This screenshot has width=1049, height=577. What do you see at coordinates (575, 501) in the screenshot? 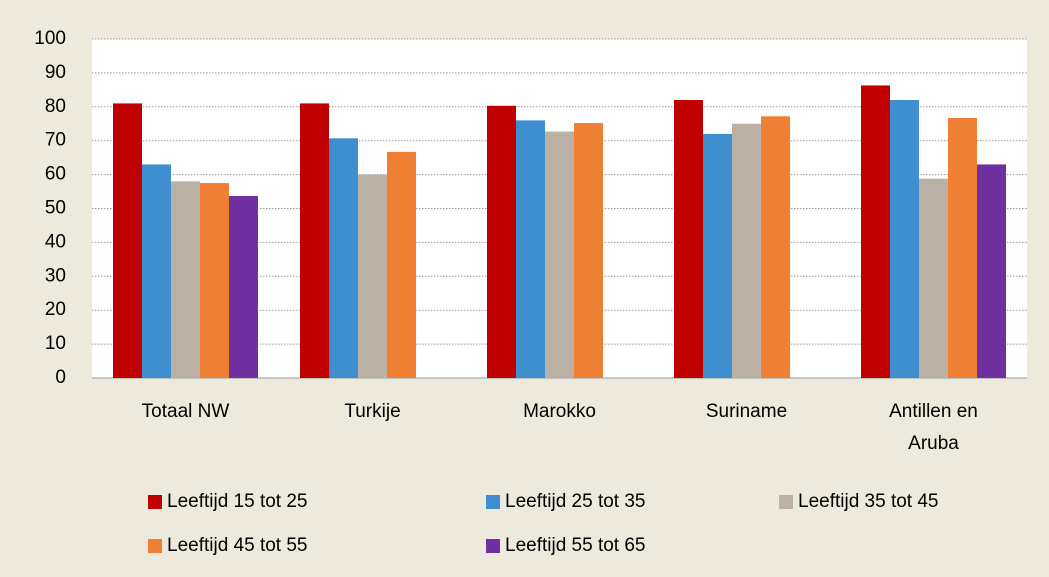
I see `legend-label: Leeftijd 25 tot 35` at bounding box center [575, 501].